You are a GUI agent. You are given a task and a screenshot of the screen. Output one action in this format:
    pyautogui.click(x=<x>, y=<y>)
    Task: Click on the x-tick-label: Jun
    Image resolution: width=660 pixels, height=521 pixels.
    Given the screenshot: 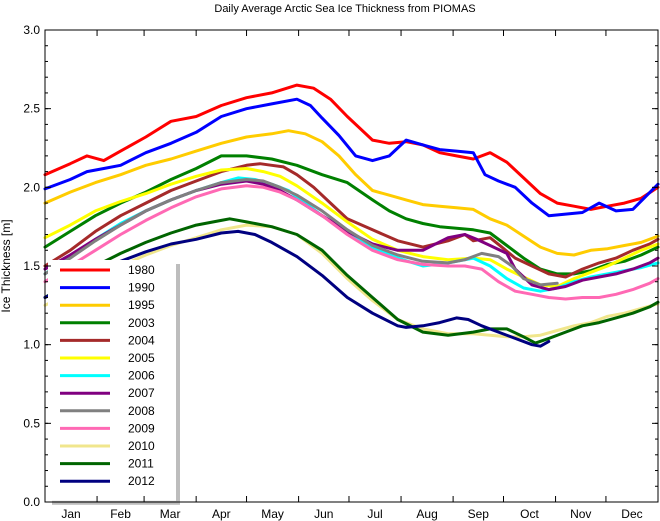 What is the action you would take?
    pyautogui.click(x=323, y=514)
    